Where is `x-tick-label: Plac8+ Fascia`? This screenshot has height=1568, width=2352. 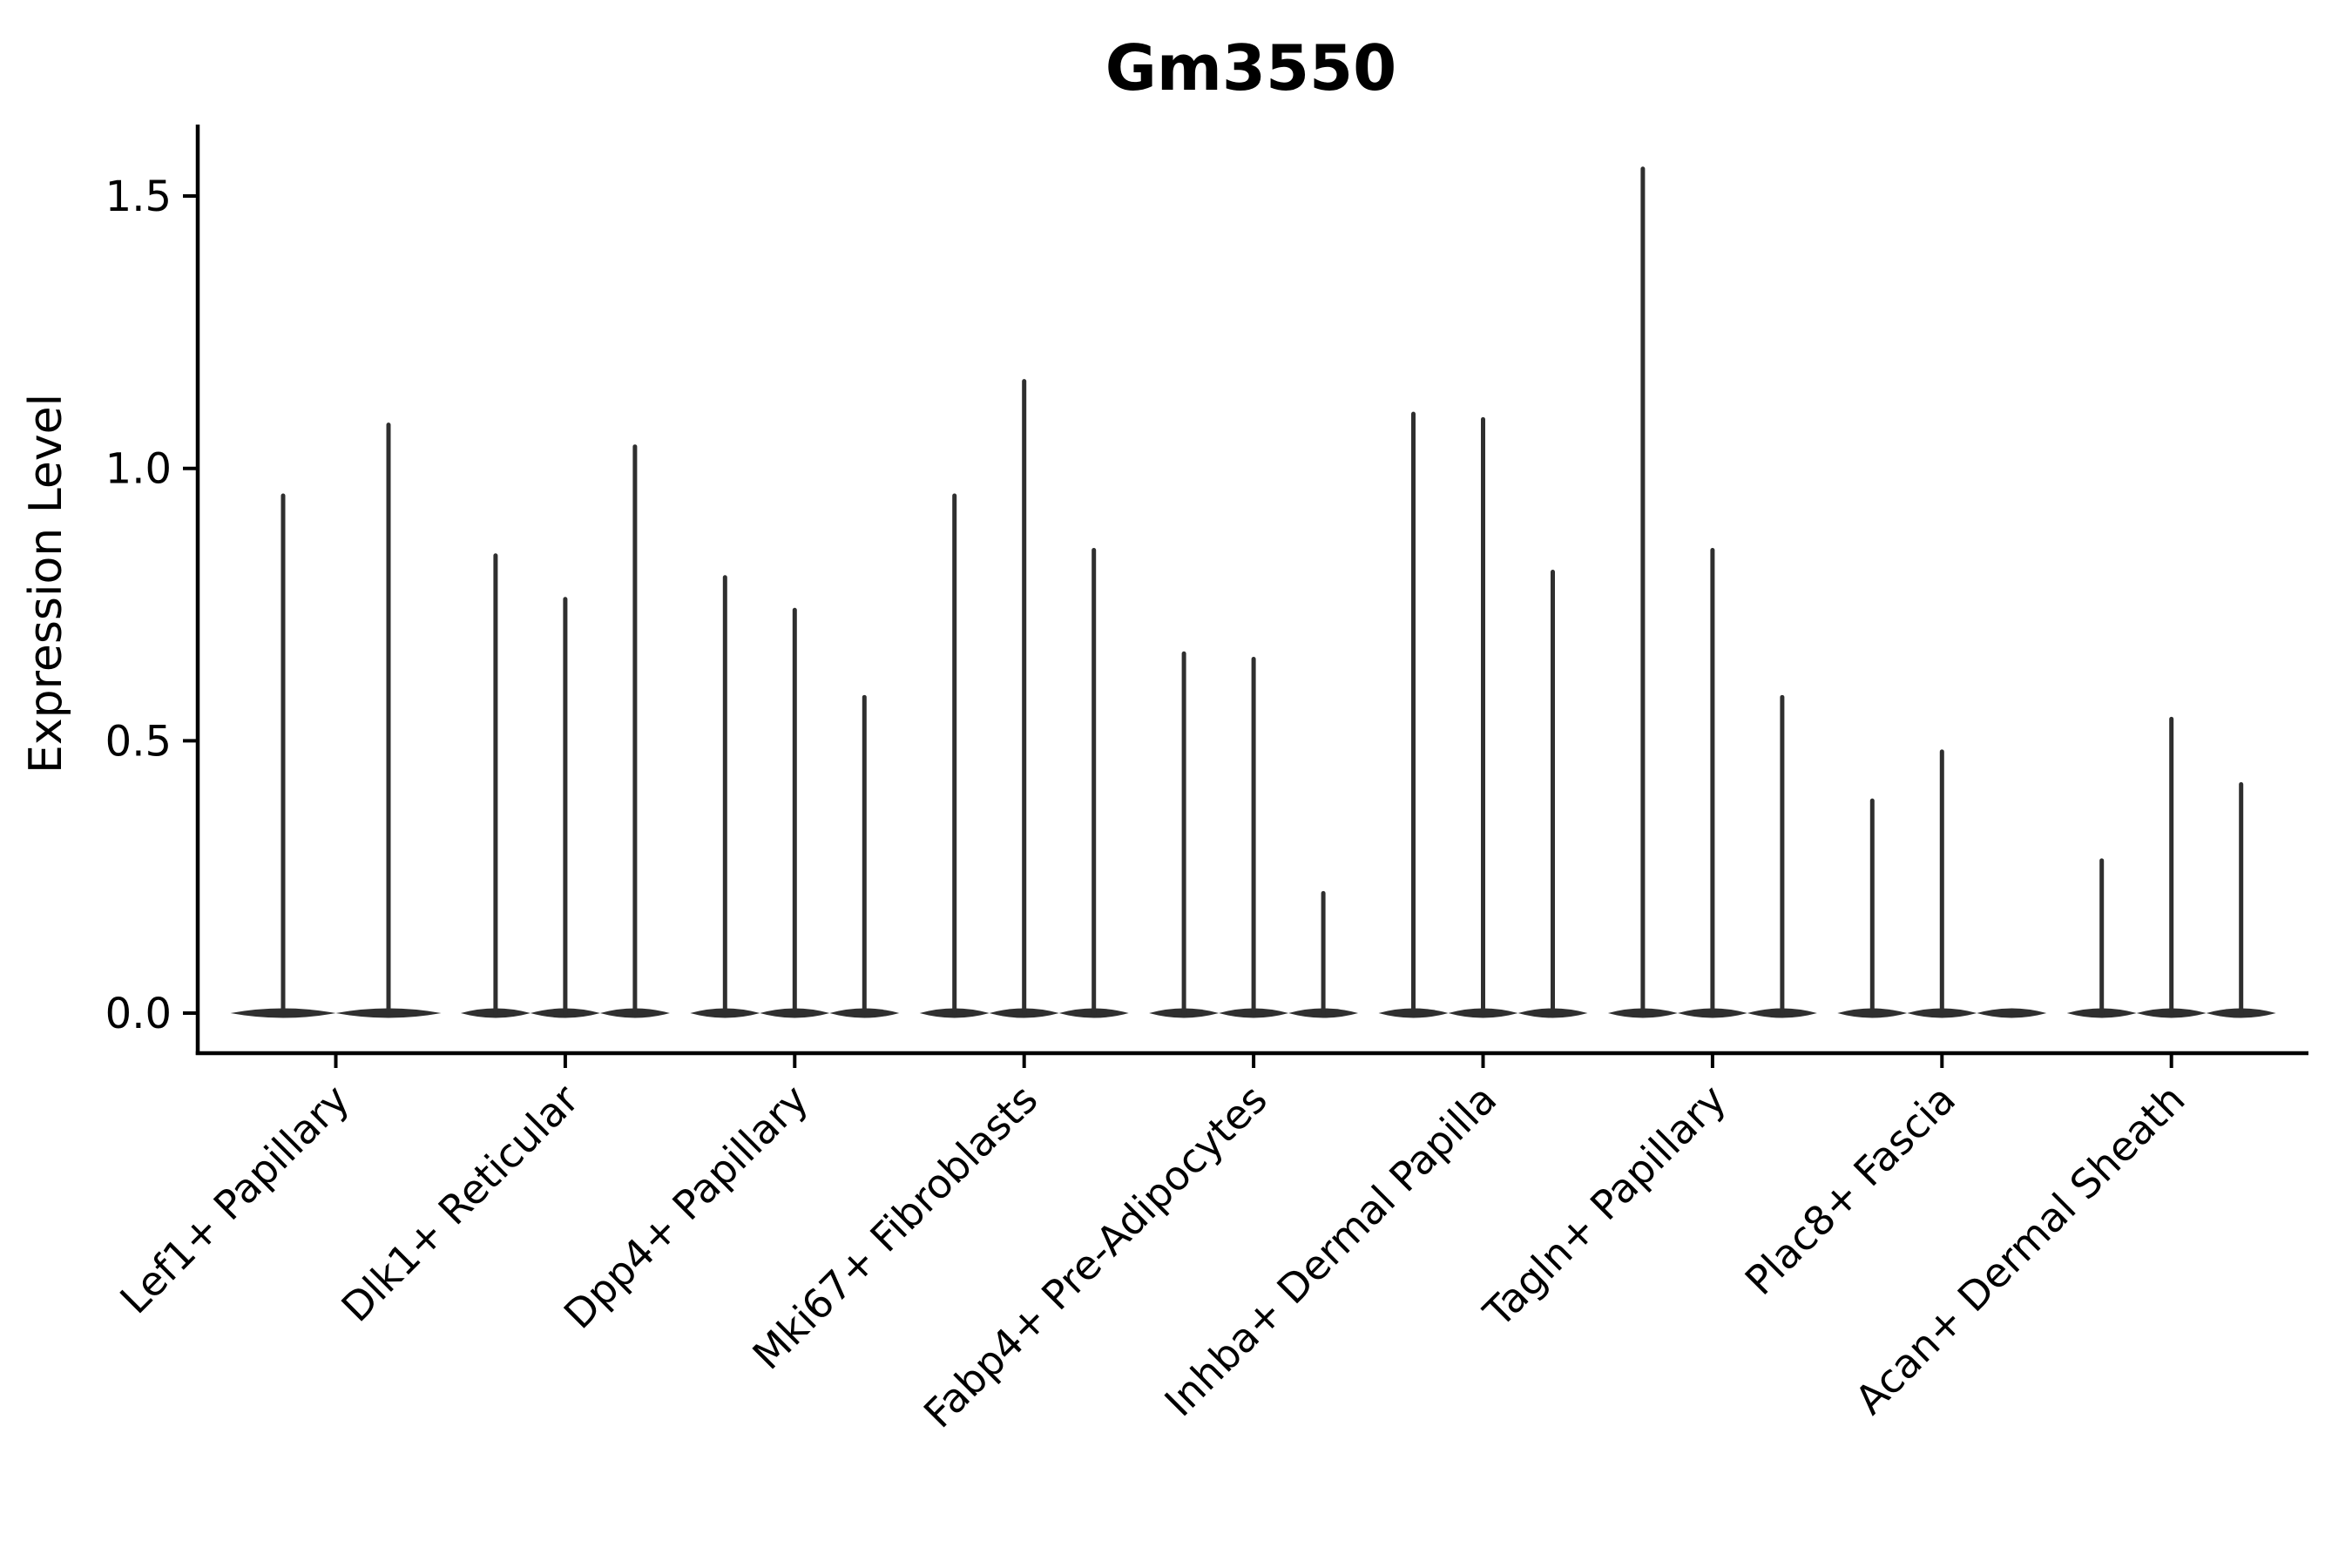 x-tick-label: Plac8+ Fascia is located at coordinates (1850, 1190).